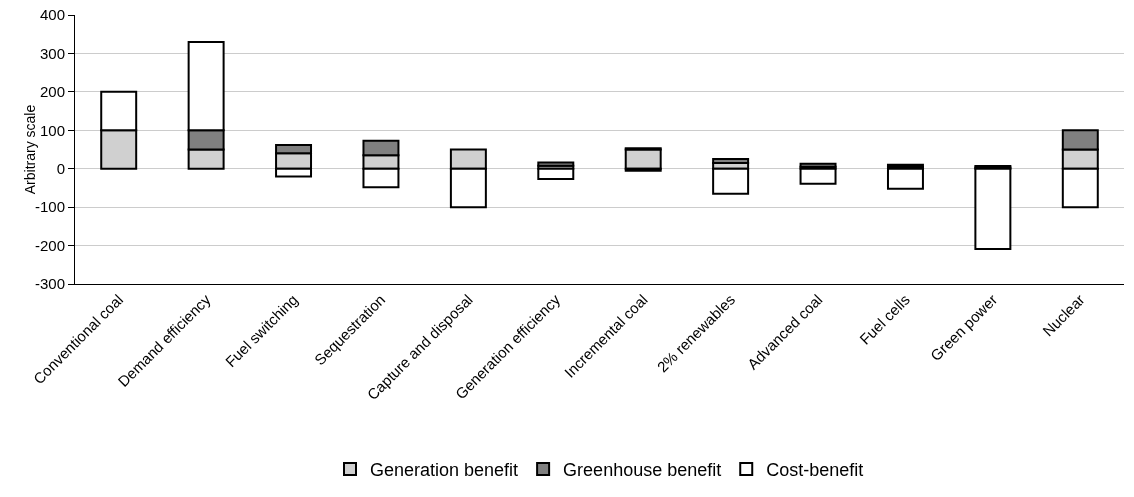  What do you see at coordinates (642, 470) in the screenshot?
I see `legend-label: Greenhouse benefit` at bounding box center [642, 470].